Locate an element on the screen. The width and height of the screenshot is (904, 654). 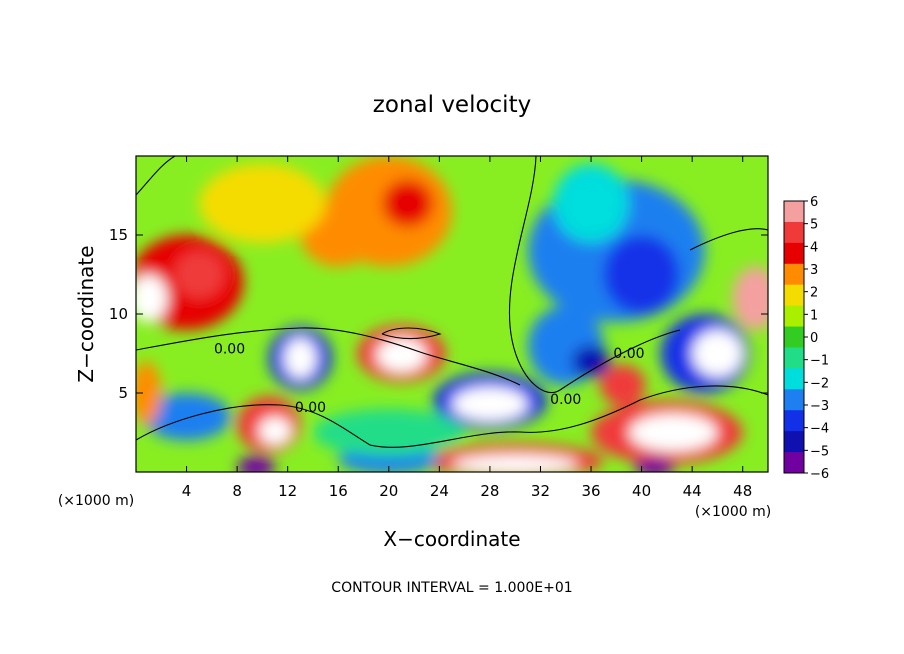
x-tick-label: 20 is located at coordinates (388, 491).